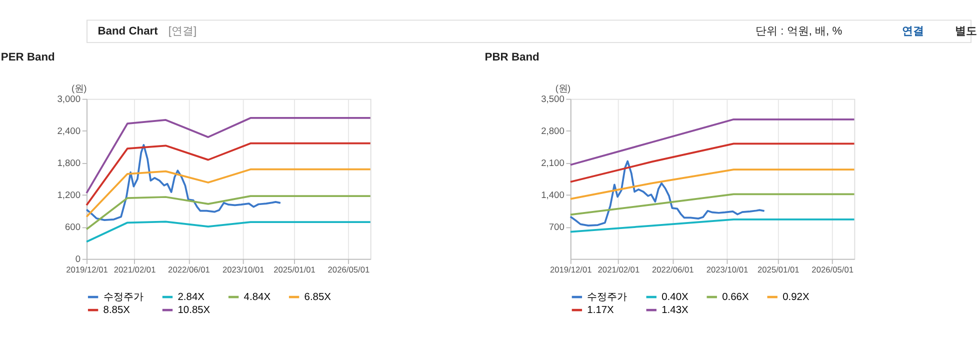  What do you see at coordinates (675, 310) in the screenshot?
I see `legend-label: 1.43X` at bounding box center [675, 310].